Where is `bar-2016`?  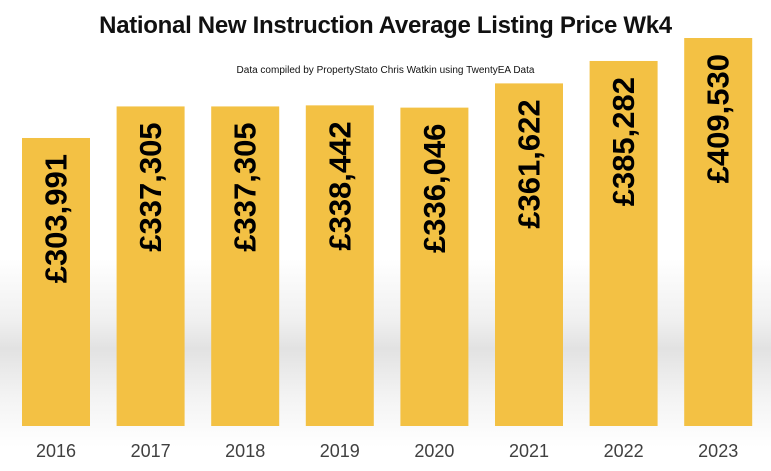
bar-2016 is located at coordinates (56, 282).